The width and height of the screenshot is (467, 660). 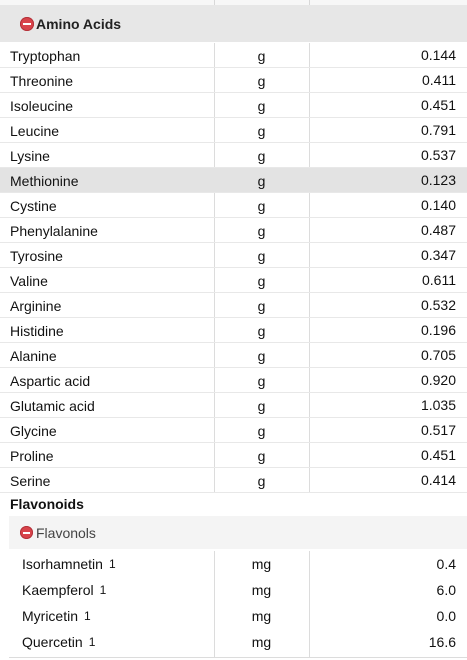 What do you see at coordinates (37, 331) in the screenshot?
I see `nutrient-name: Histidine` at bounding box center [37, 331].